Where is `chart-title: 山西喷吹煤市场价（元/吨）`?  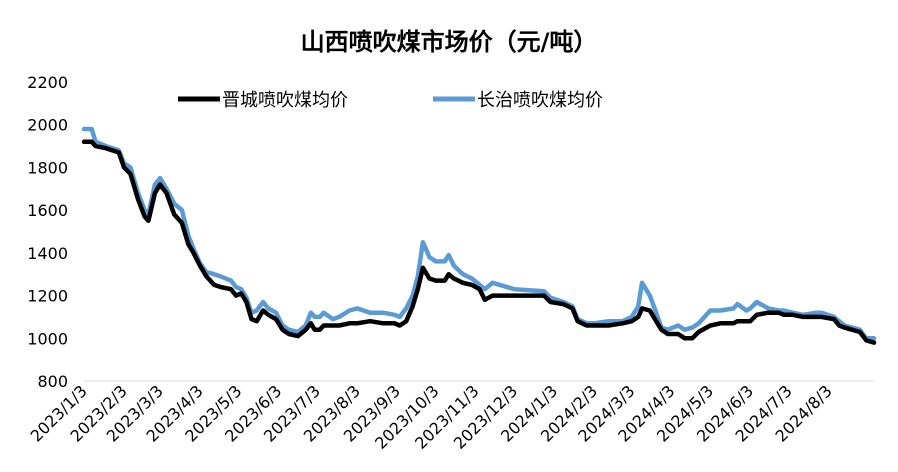 chart-title: 山西喷吹煤市场价（元/吨） is located at coordinates (449, 42).